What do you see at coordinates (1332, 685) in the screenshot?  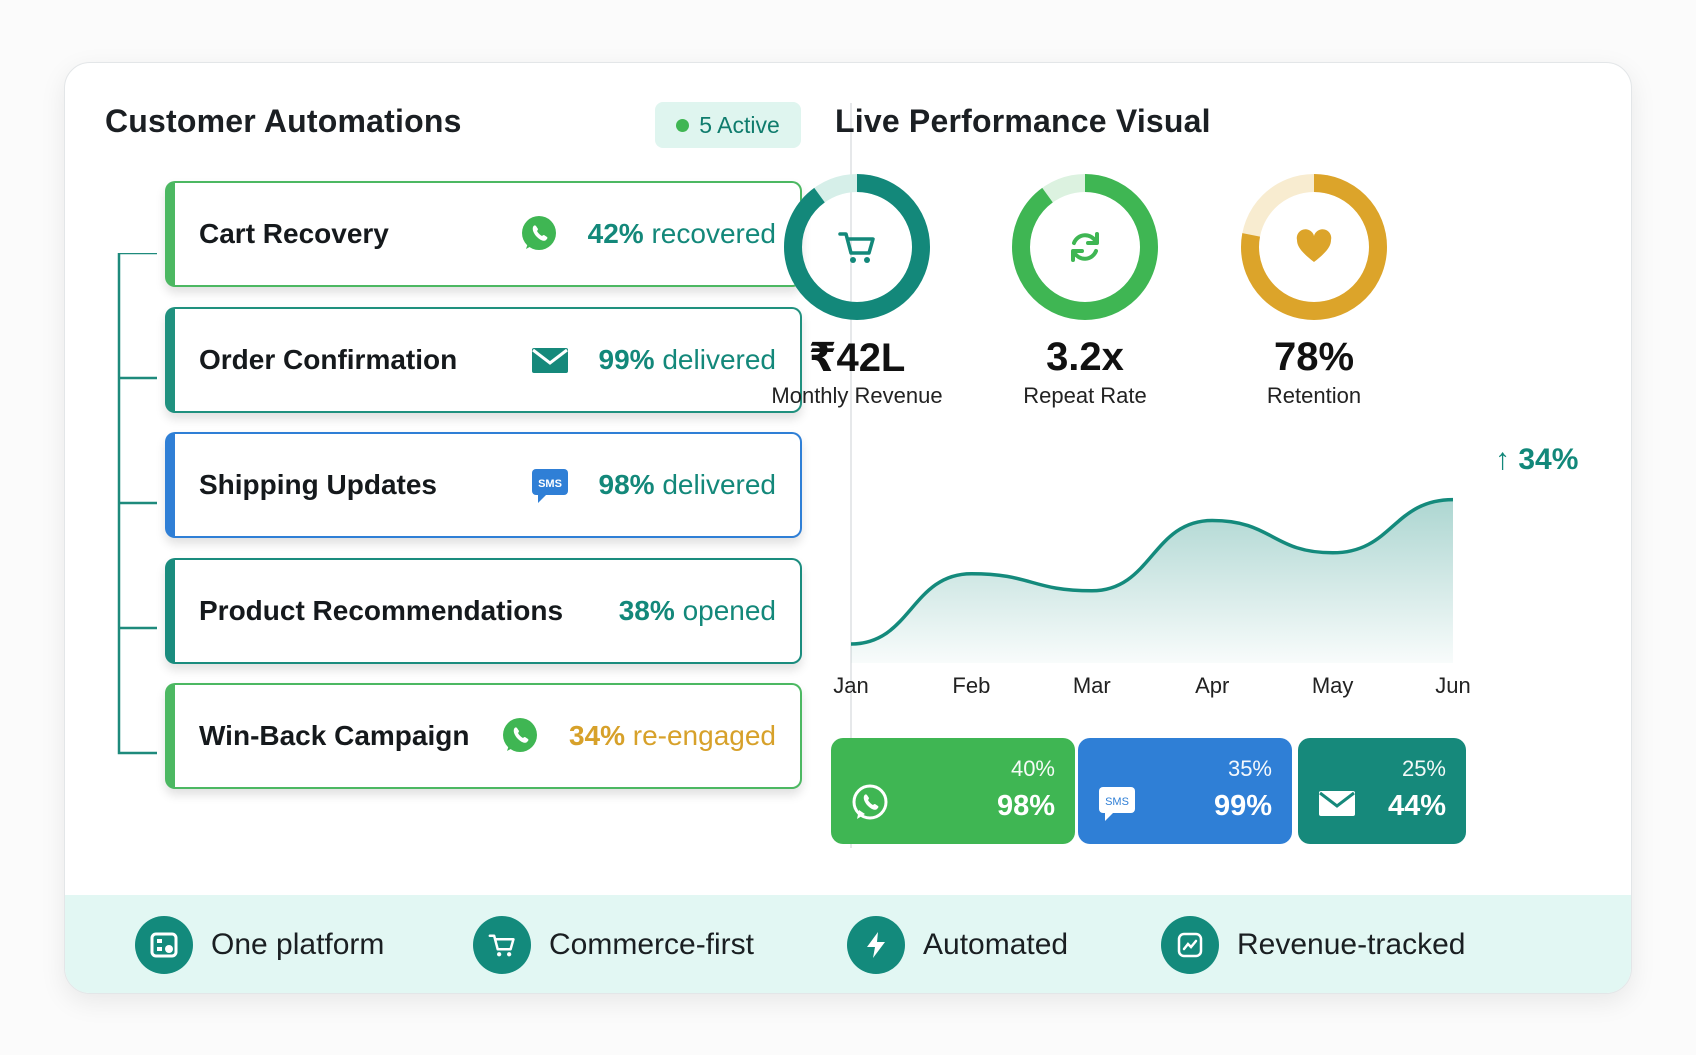 I see `x-tick-label: May` at bounding box center [1332, 685].